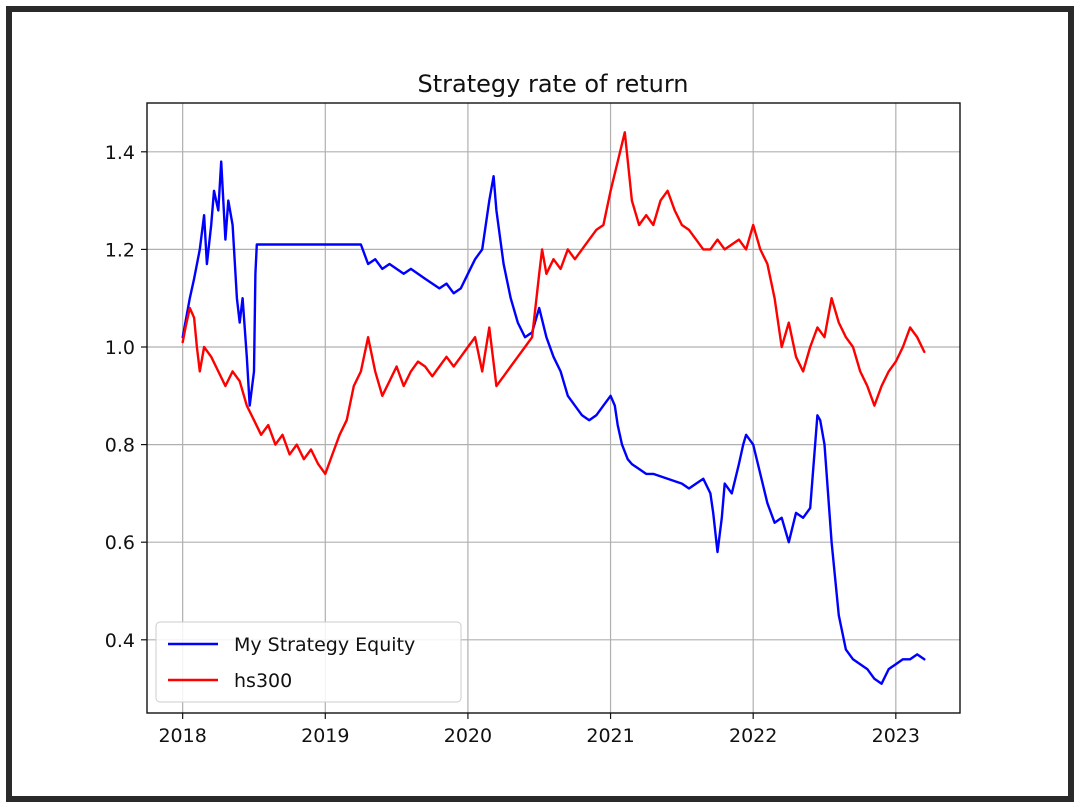 This screenshot has width=1080, height=808. I want to click on legend-box, so click(308, 662).